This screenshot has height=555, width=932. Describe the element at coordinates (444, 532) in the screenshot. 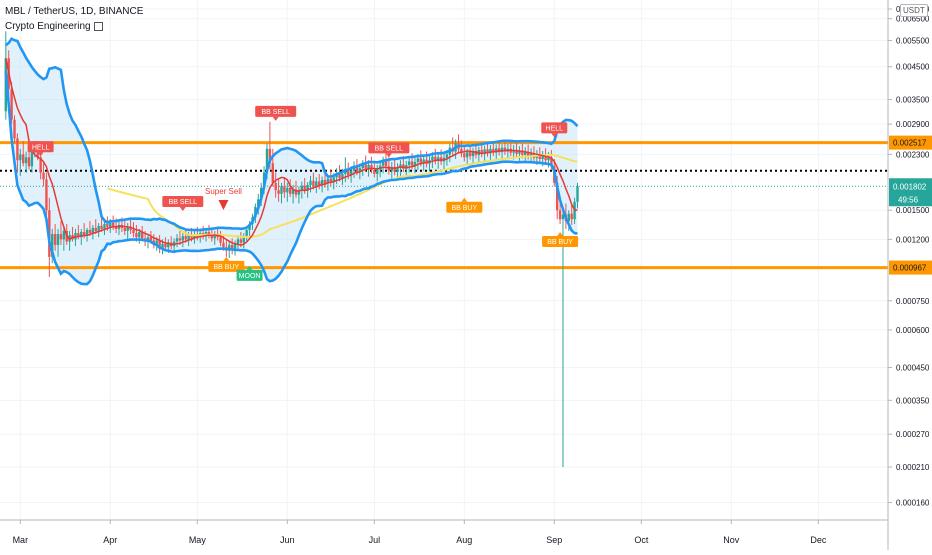

I see `time-axis: Mar Apr May Jun Jul Aug Sep Oct Nov Dec` at that location.